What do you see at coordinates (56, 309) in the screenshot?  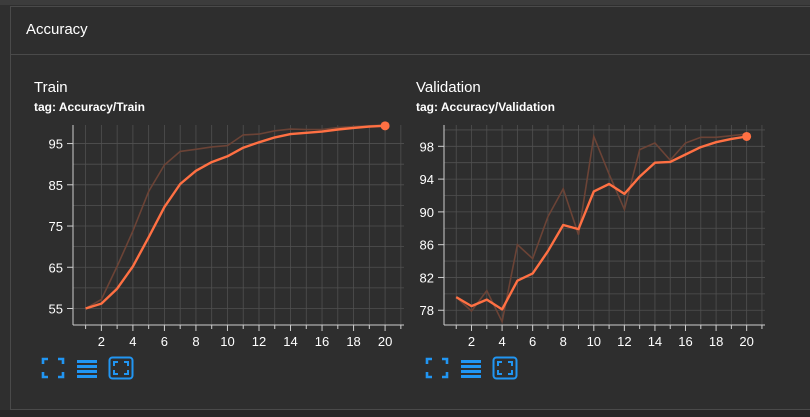 I see `y-tick-label: 55` at bounding box center [56, 309].